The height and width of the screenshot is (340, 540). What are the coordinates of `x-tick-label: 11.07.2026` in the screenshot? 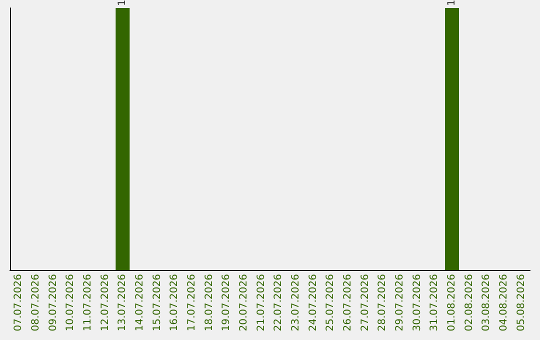 It's located at (88, 303).